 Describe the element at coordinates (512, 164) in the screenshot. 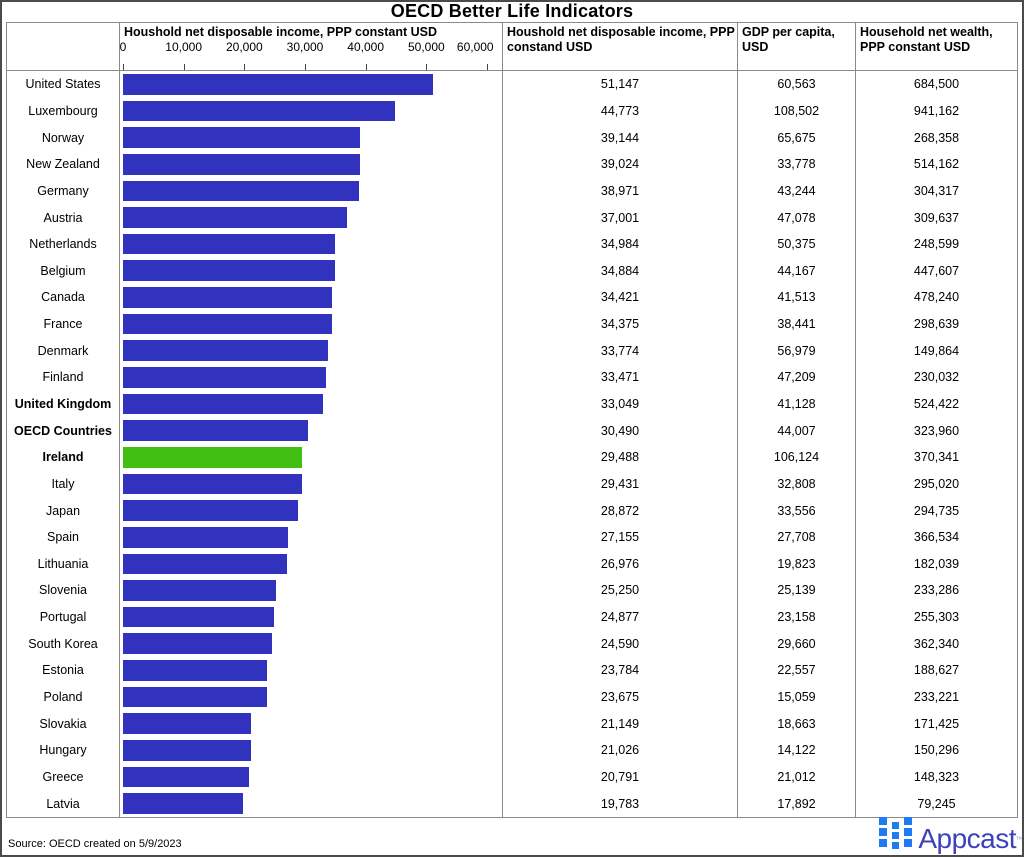

I see `table-row: New Zealand 39,024 33,778 514,162` at that location.